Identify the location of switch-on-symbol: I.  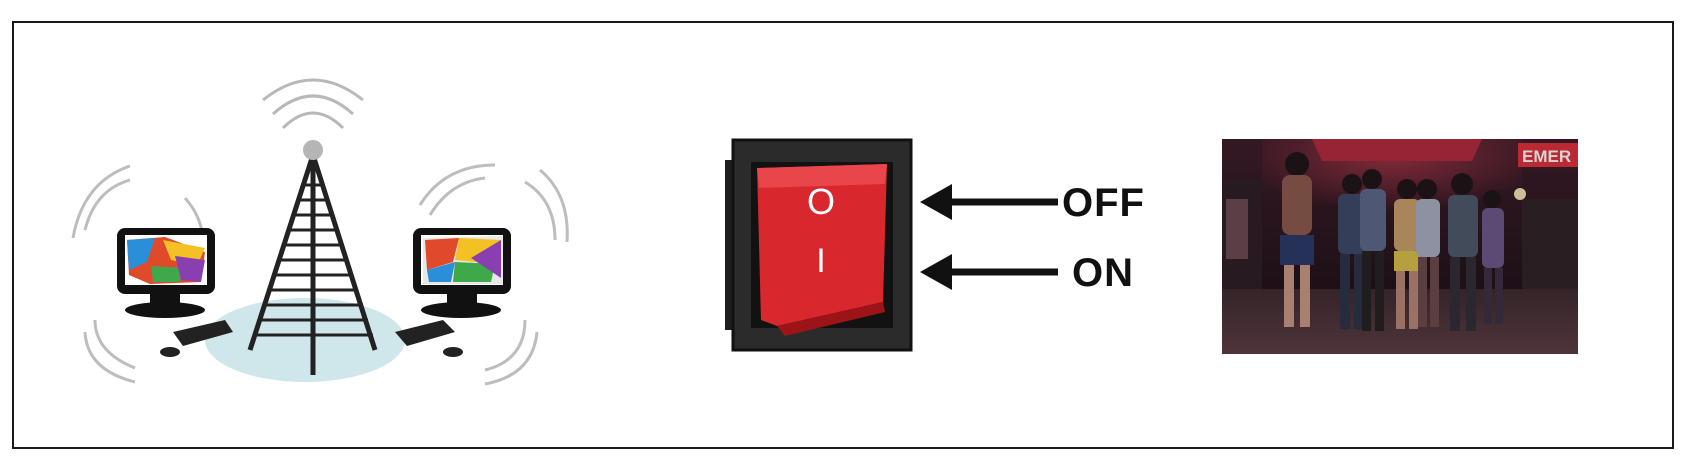
(820, 261).